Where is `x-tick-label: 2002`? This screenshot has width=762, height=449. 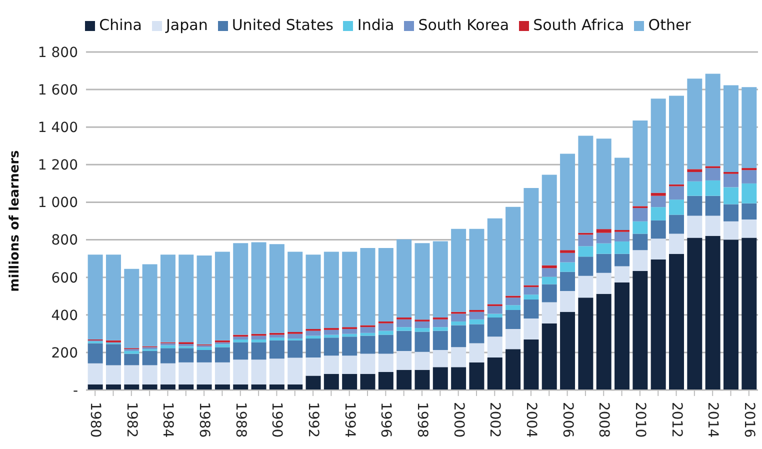 x-tick-label: 2002 is located at coordinates (494, 420).